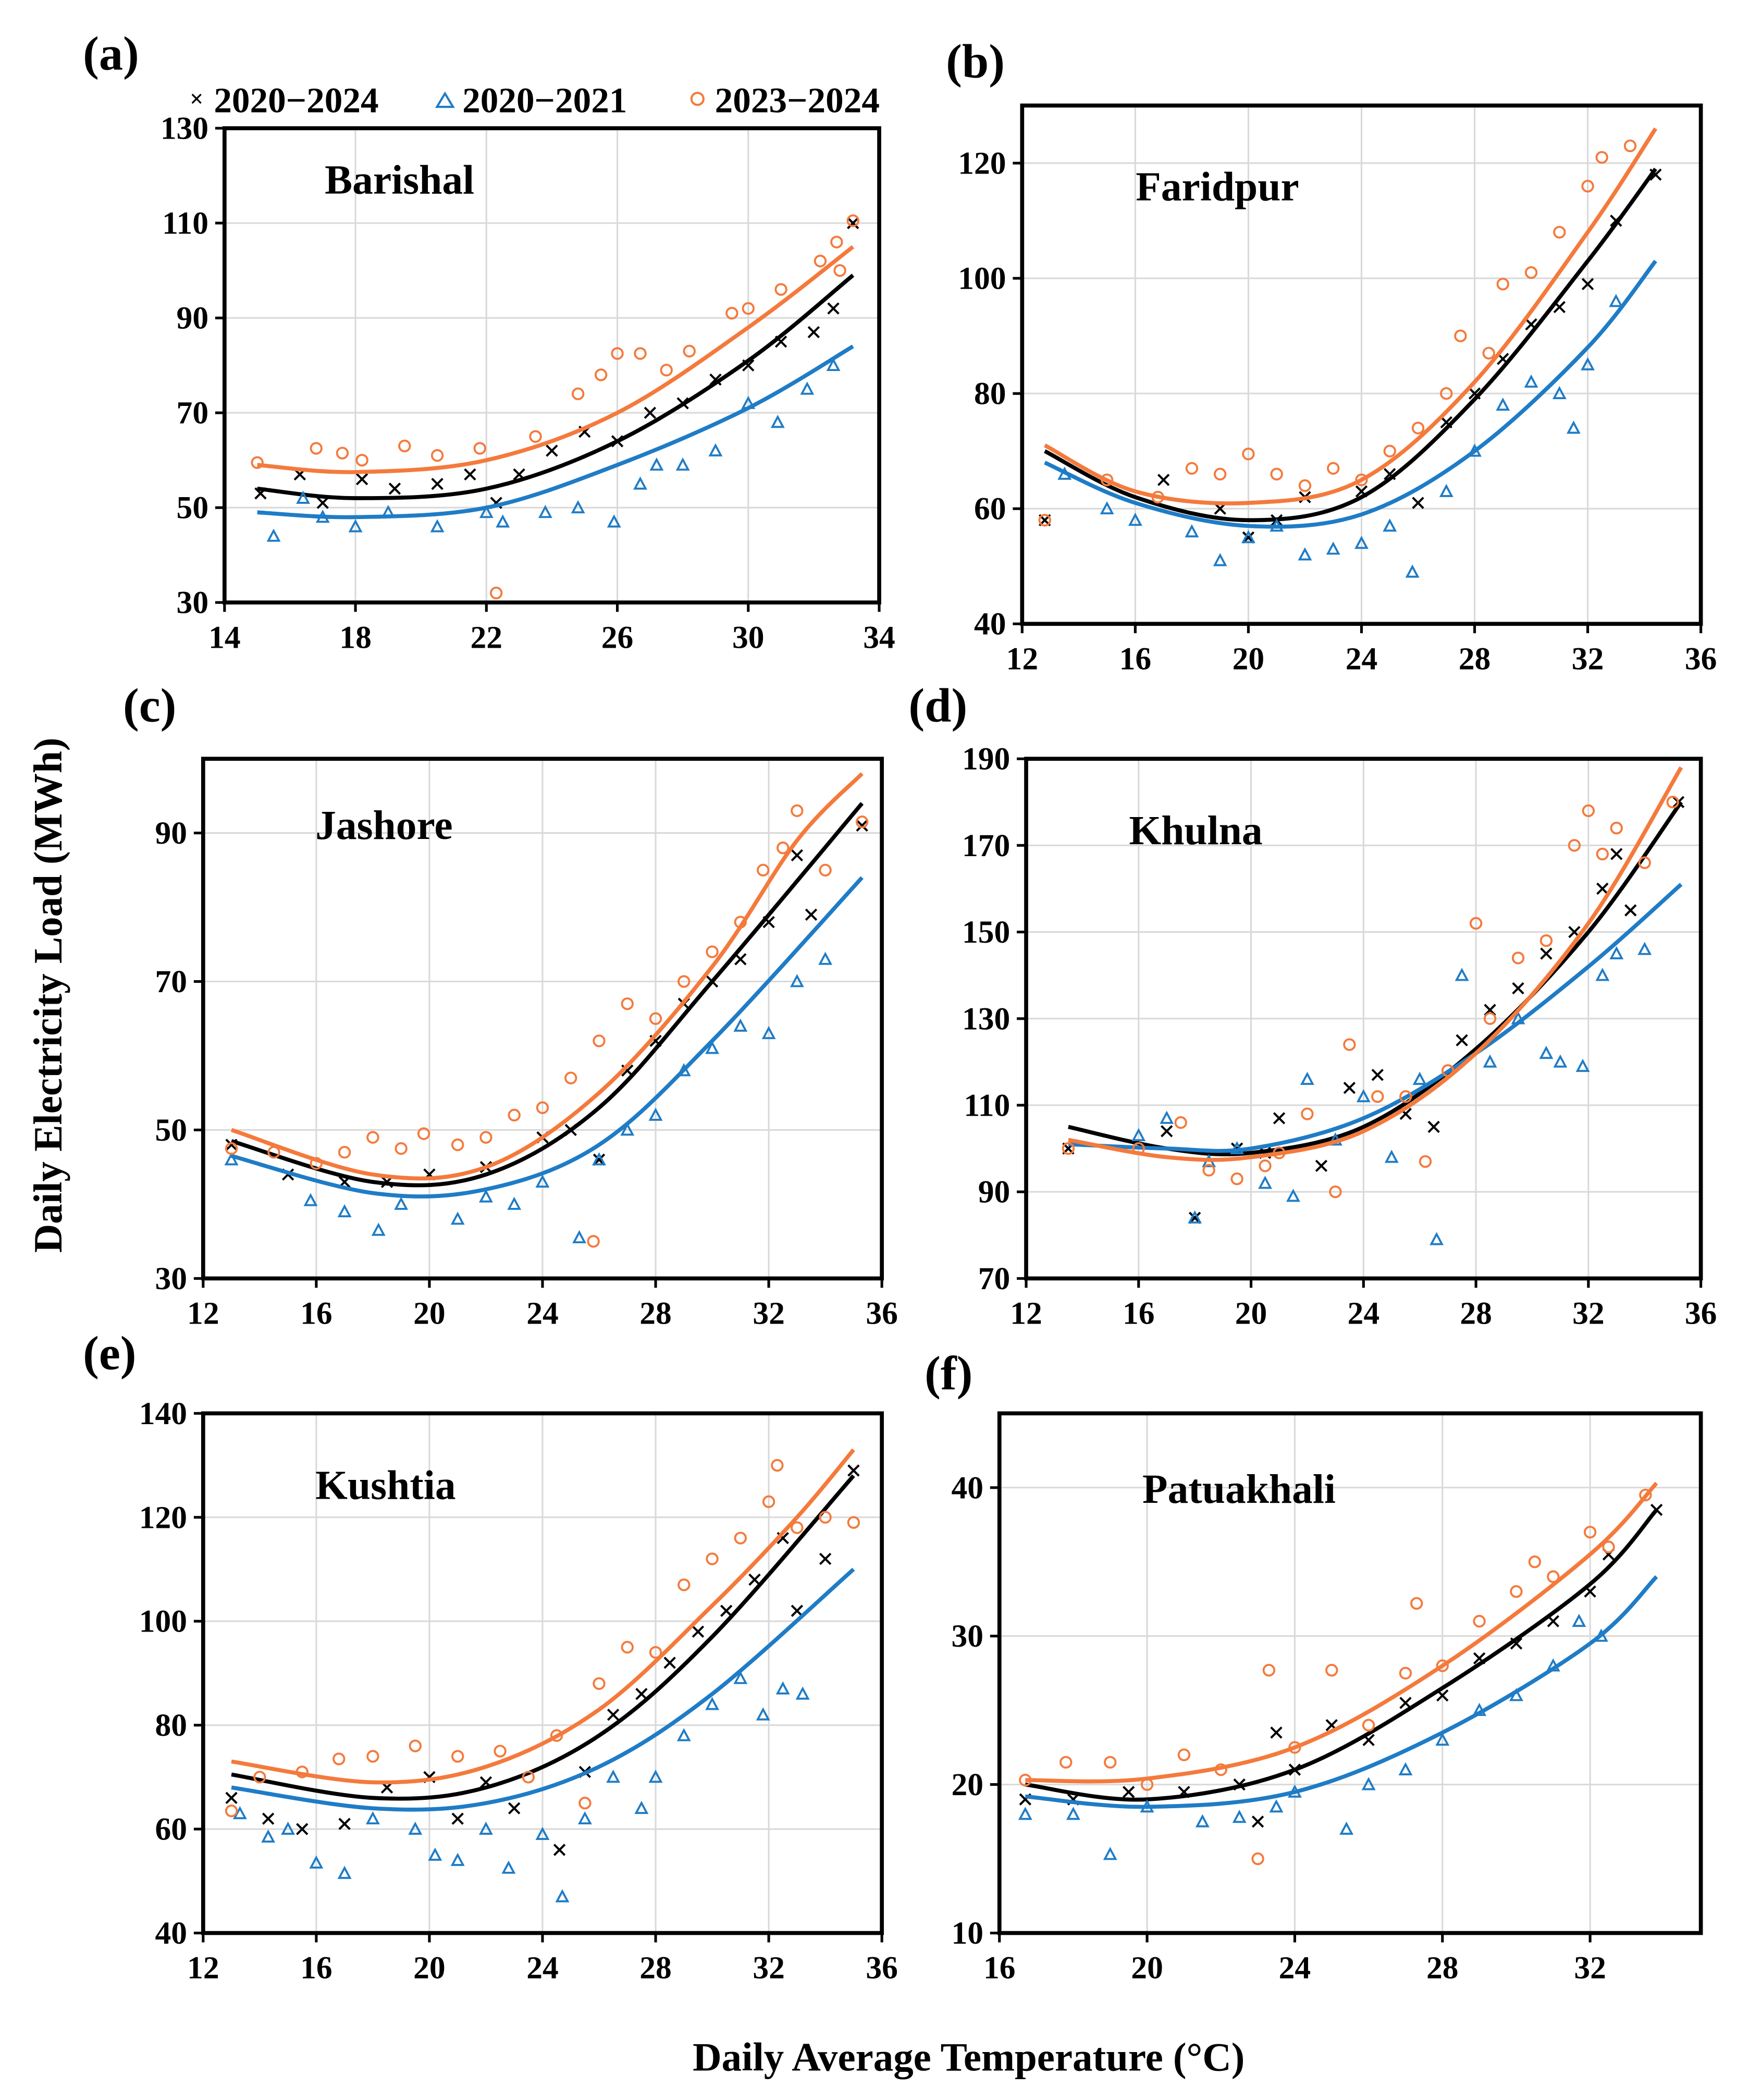  Describe the element at coordinates (937, 705) in the screenshot. I see `panel-letter: (d)` at that location.